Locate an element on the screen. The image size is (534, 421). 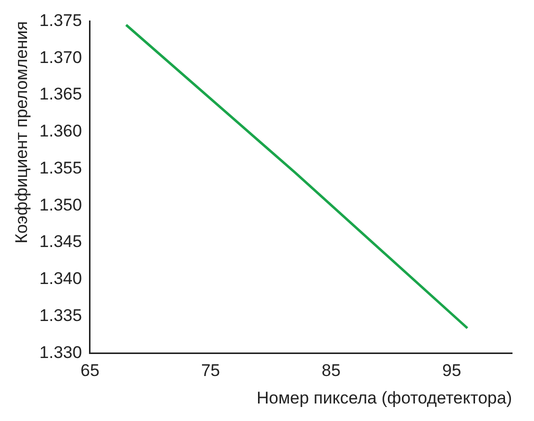
y-tick-label: 1.360 is located at coordinates (60, 131).